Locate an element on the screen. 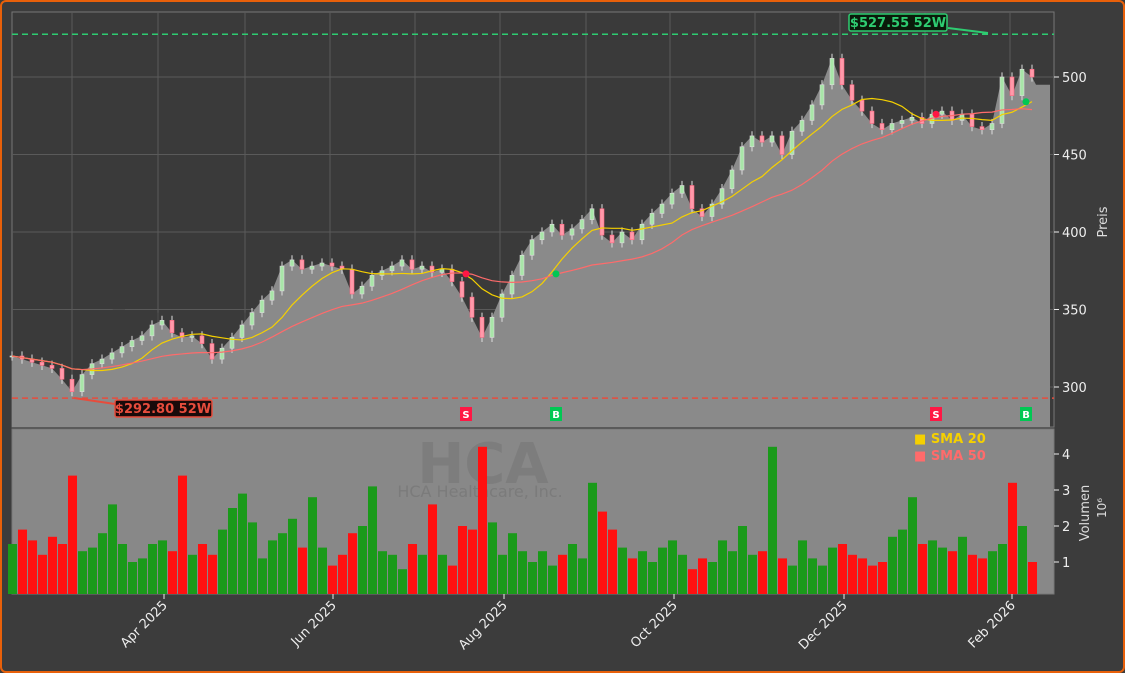 The height and width of the screenshot is (673, 1125). legend-sma20: ■ SMA 20 is located at coordinates (950, 439).